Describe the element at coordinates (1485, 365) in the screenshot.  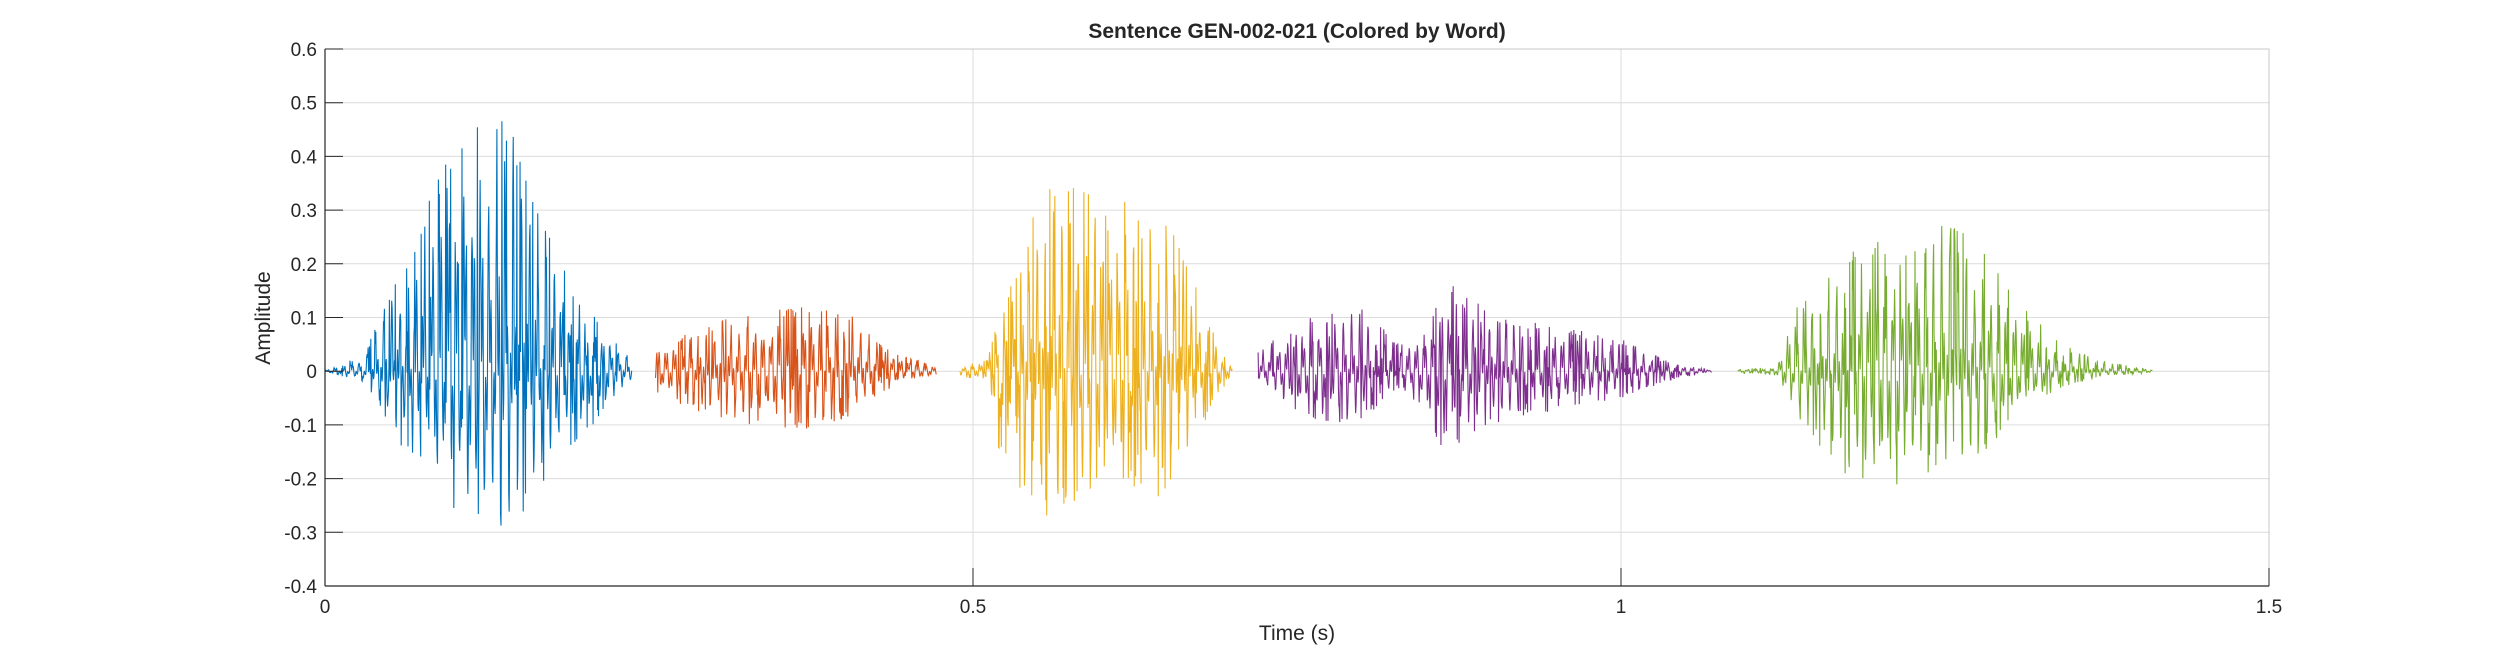
I see `word-4-waveform` at that location.